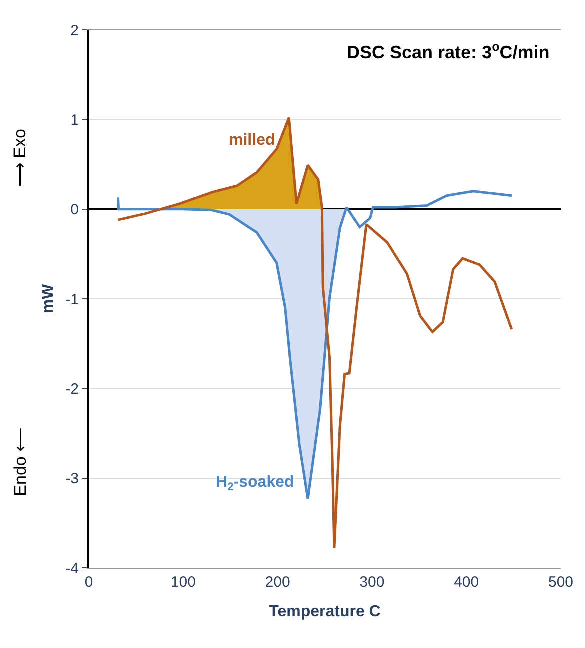  I want to click on text: DSC Scan rate: 3$^{o}$C/min, so click(448, 51).